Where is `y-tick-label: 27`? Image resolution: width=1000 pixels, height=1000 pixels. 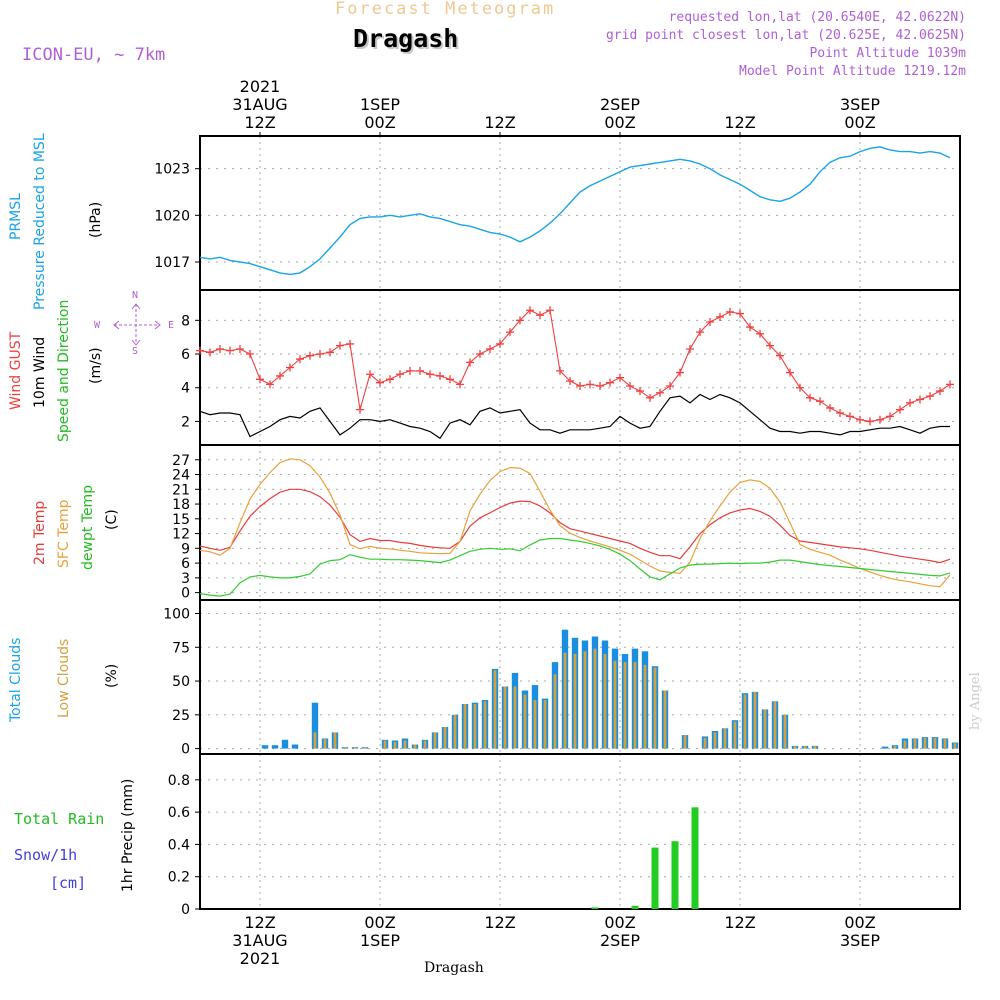 y-tick-label: 27 is located at coordinates (181, 461).